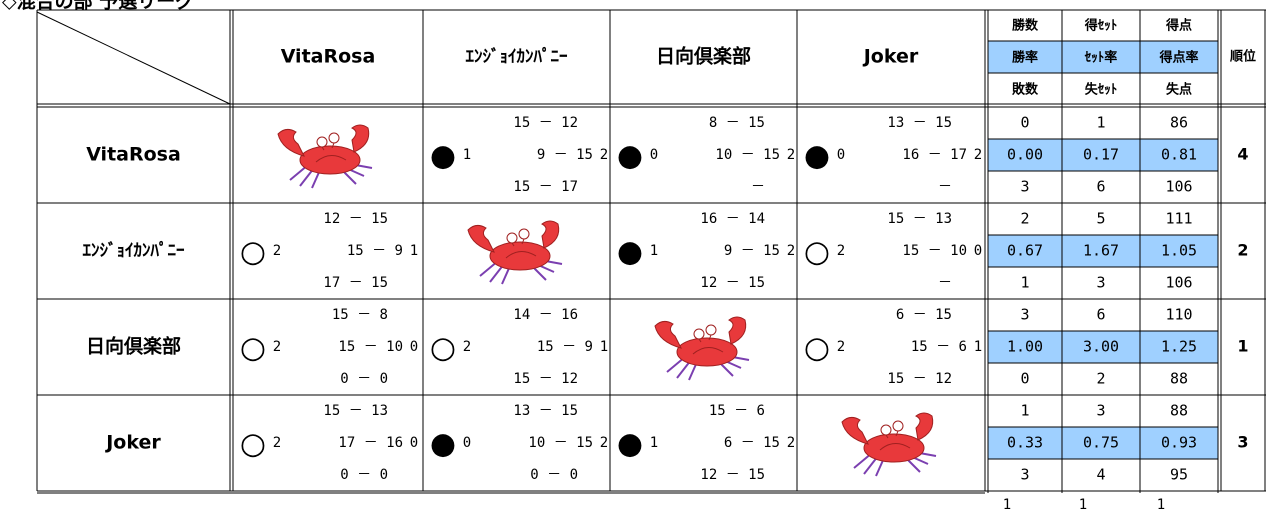 This screenshot has height=513, width=1266. I want to click on rank-header: 順位, so click(1243, 57).